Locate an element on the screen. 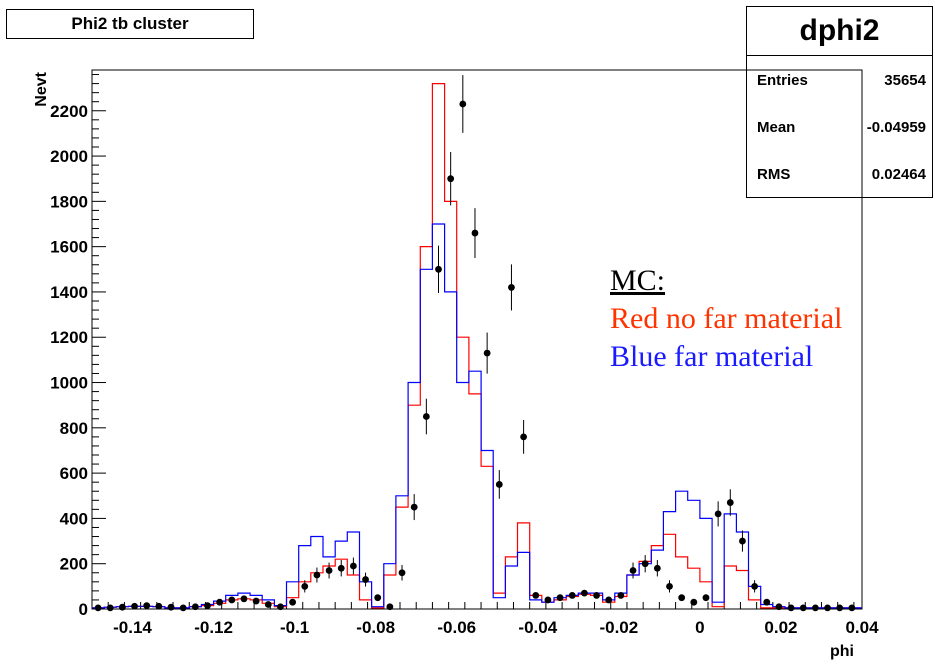 The height and width of the screenshot is (666, 935). y-tick-label: 1800 is located at coordinates (69, 201).